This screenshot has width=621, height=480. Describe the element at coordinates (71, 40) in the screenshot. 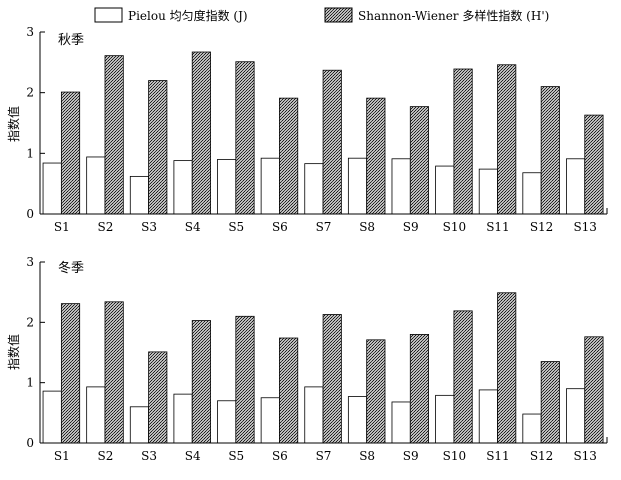

I see `panel-label: 秋季` at that location.